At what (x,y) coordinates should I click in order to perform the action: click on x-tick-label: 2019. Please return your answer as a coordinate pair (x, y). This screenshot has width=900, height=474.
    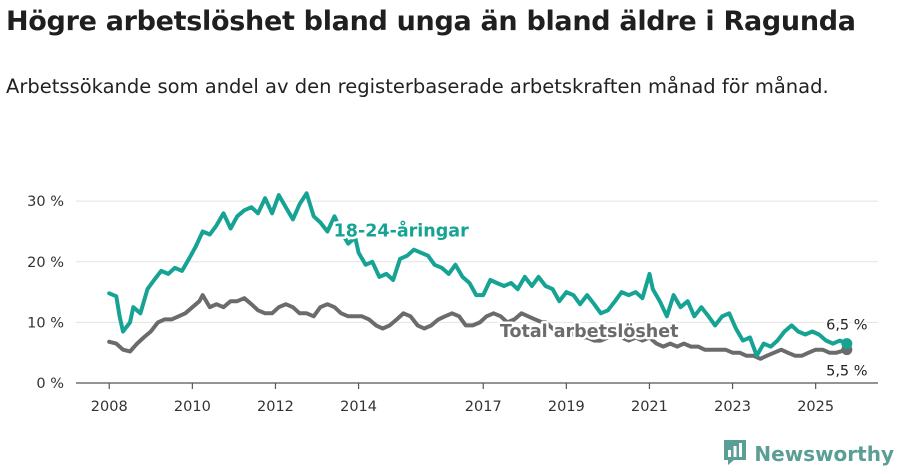
    Looking at the image, I should click on (566, 407).